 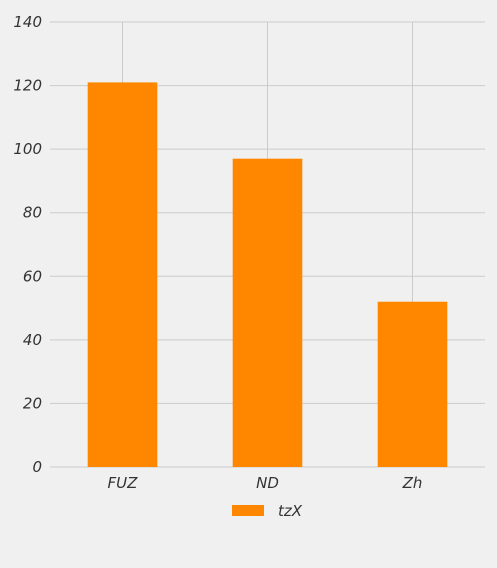 I want to click on legend: tzX, so click(x=267, y=511).